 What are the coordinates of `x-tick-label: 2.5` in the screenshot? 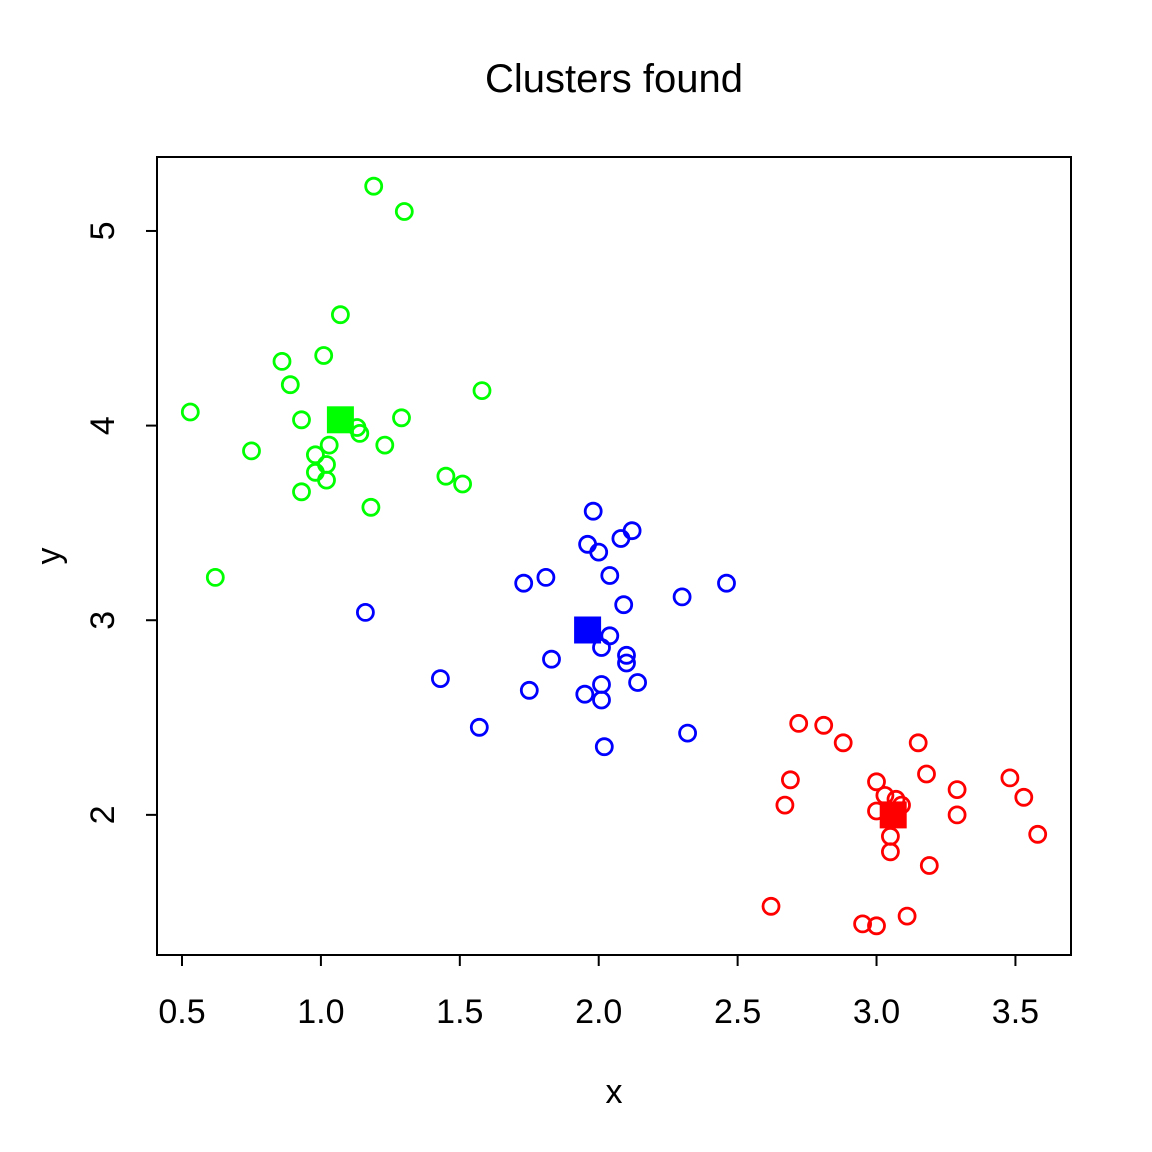 It's located at (737, 1012).